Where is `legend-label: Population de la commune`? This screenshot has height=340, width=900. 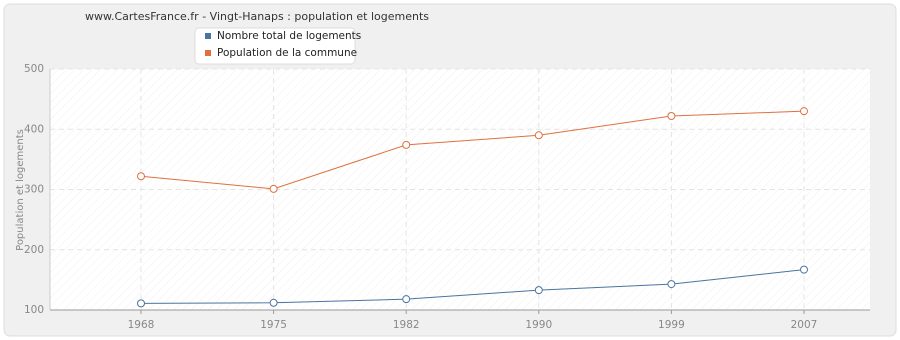
legend-label: Population de la commune is located at coordinates (287, 53).